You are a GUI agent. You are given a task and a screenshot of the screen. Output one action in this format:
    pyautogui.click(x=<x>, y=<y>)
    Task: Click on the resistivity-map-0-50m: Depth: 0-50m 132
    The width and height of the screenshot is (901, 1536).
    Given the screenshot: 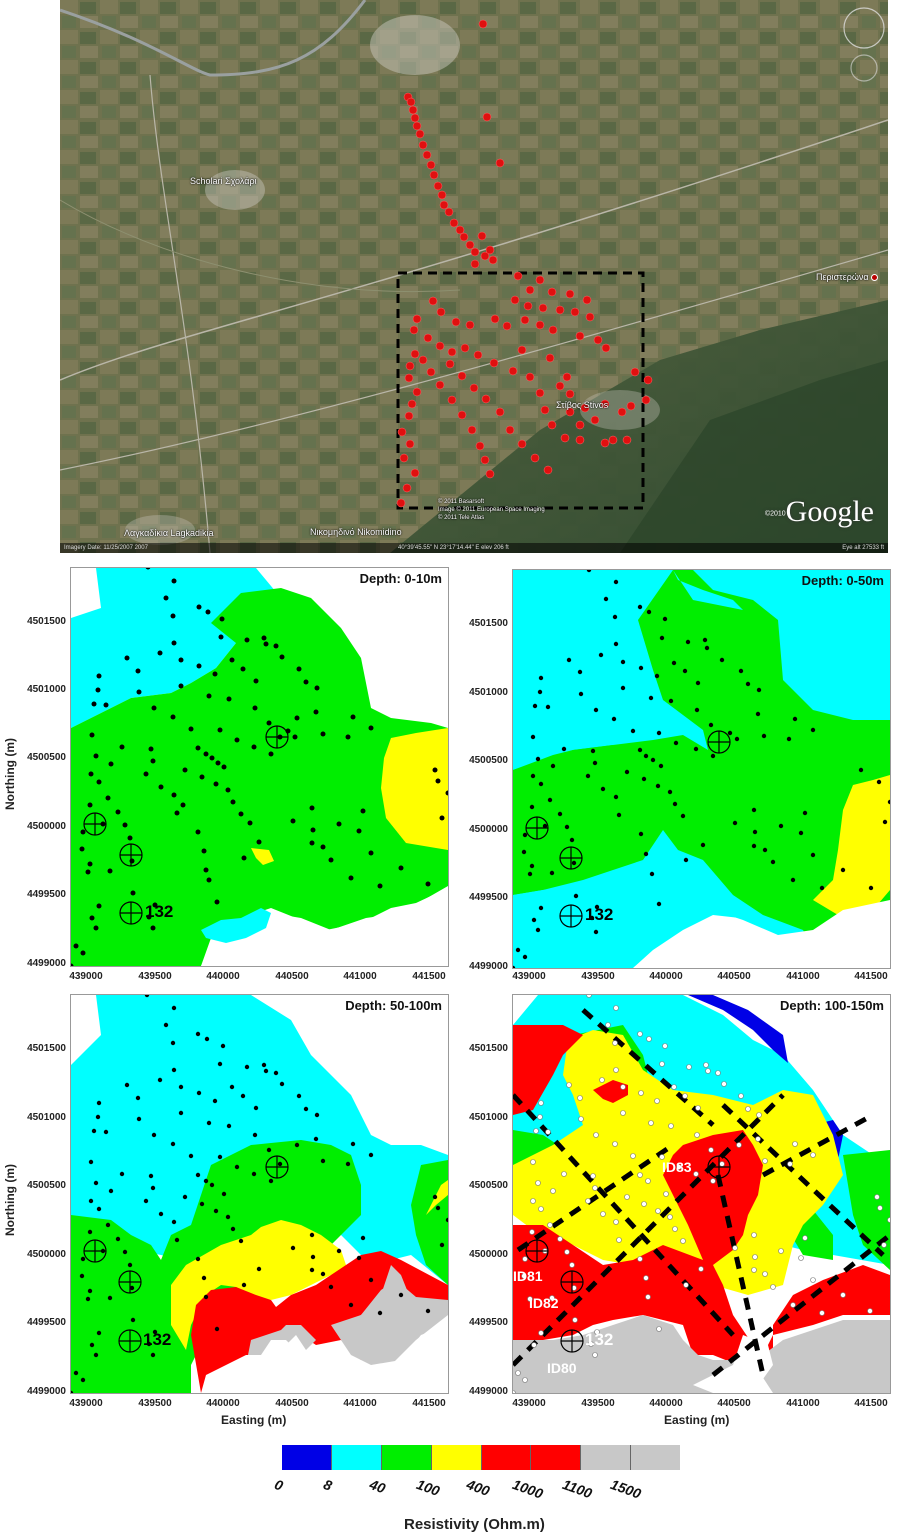 What is the action you would take?
    pyautogui.click(x=701, y=769)
    